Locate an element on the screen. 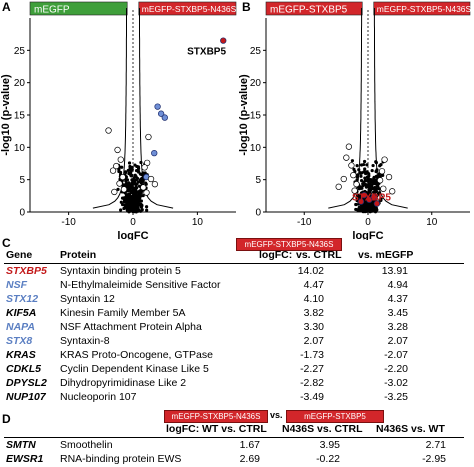  protein-name: Syntaxin binding protein 5 is located at coordinates (120, 271).